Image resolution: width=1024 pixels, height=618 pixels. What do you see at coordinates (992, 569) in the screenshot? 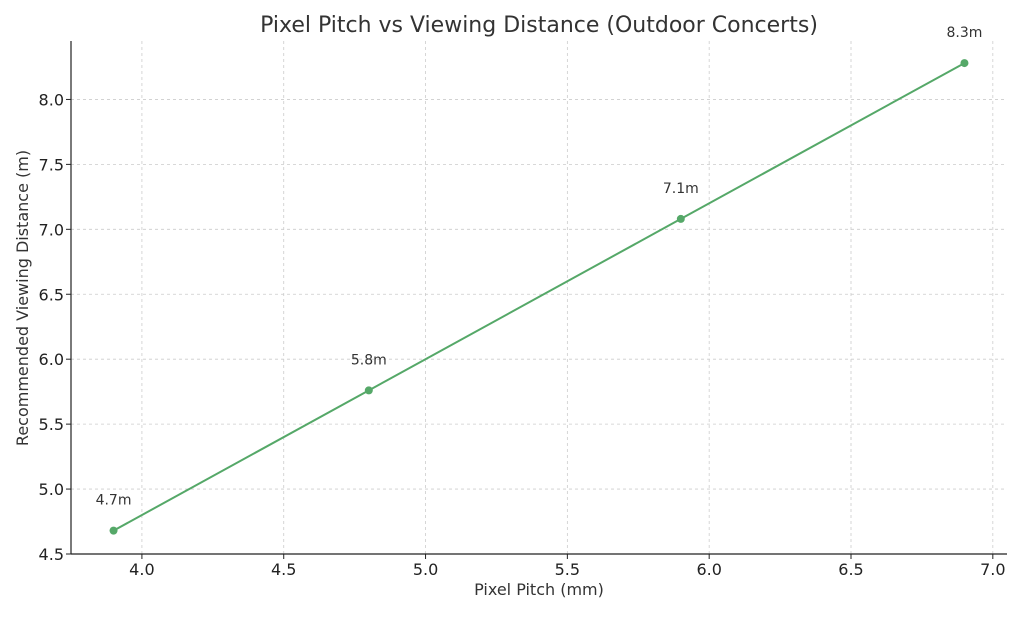
I see `x-tick-label: 7.0` at bounding box center [992, 569].